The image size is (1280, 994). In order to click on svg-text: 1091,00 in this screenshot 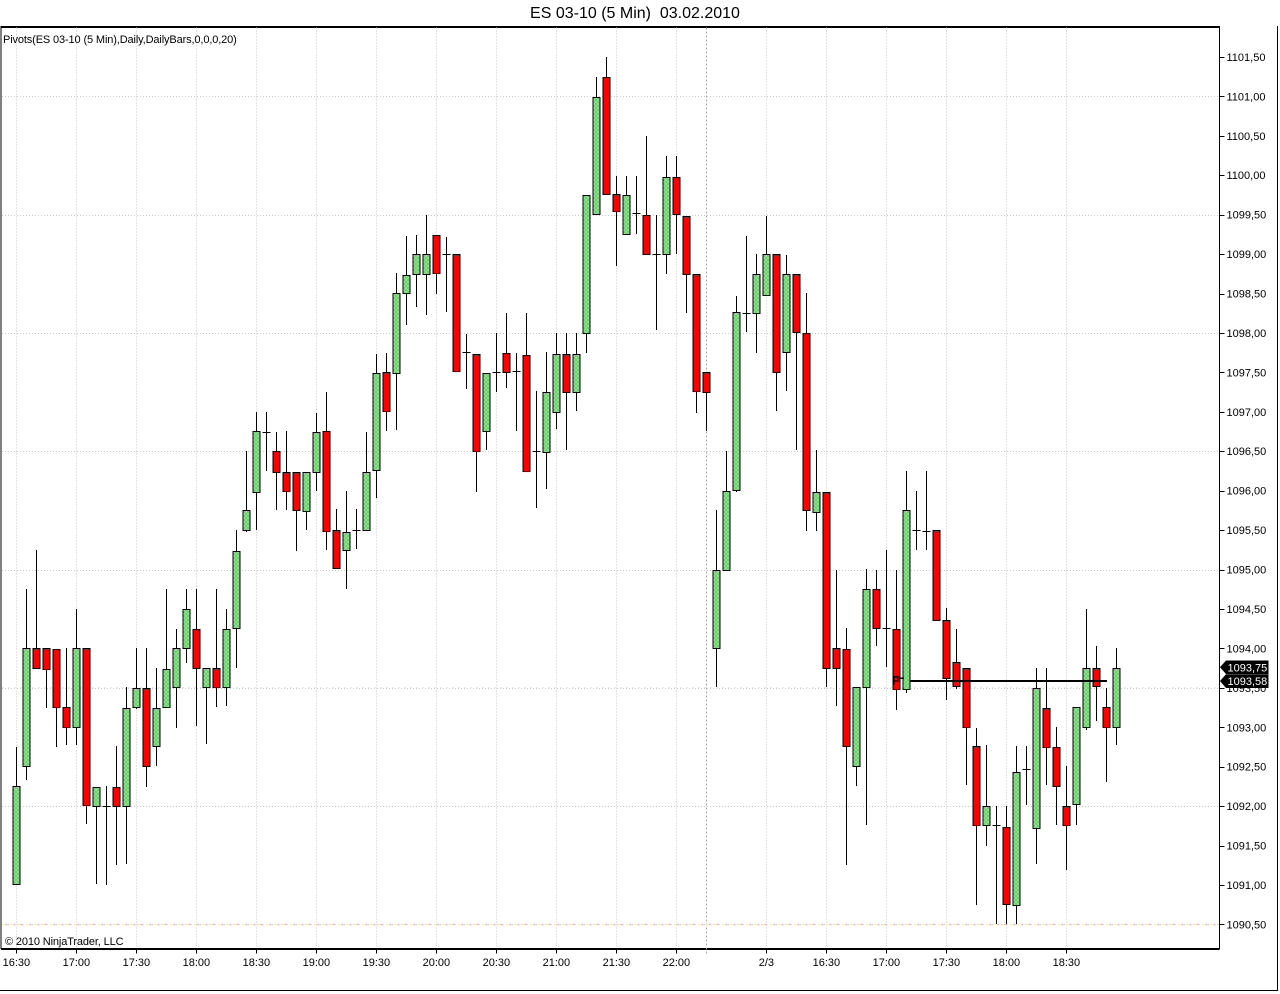, I will do `click(1247, 886)`.